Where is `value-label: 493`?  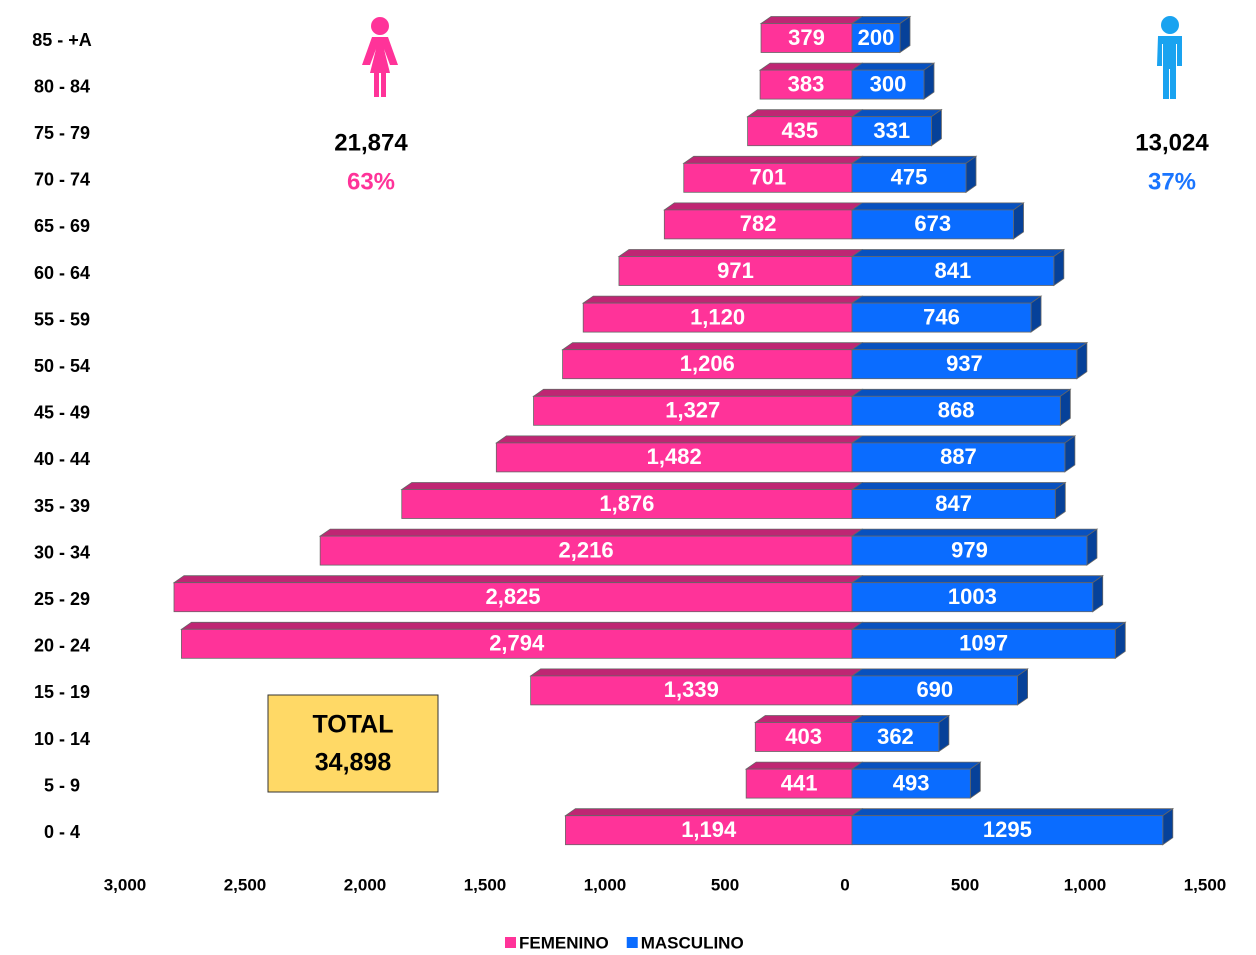
value-label: 493 is located at coordinates (911, 782).